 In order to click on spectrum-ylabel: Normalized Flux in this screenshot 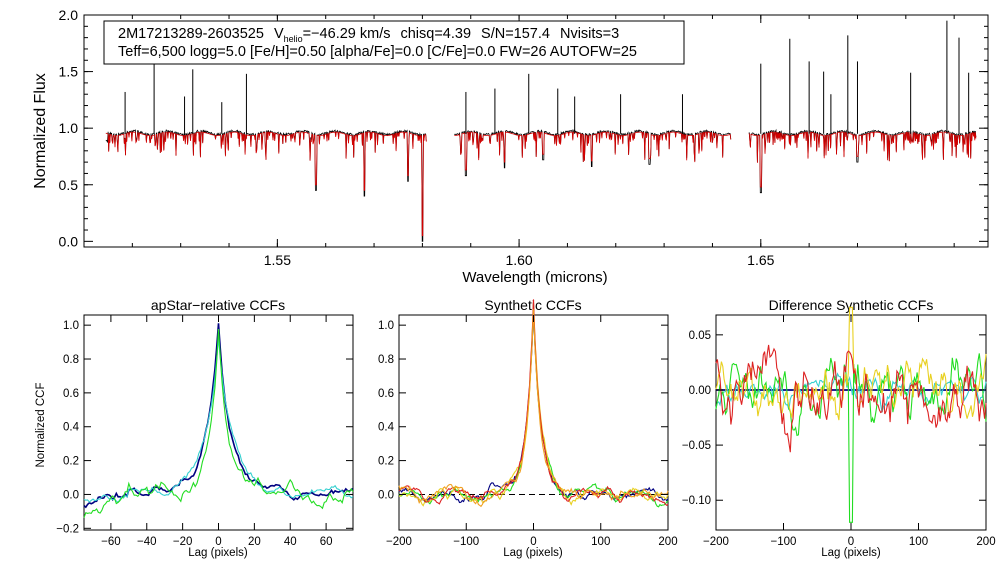, I will do `click(40, 131)`.